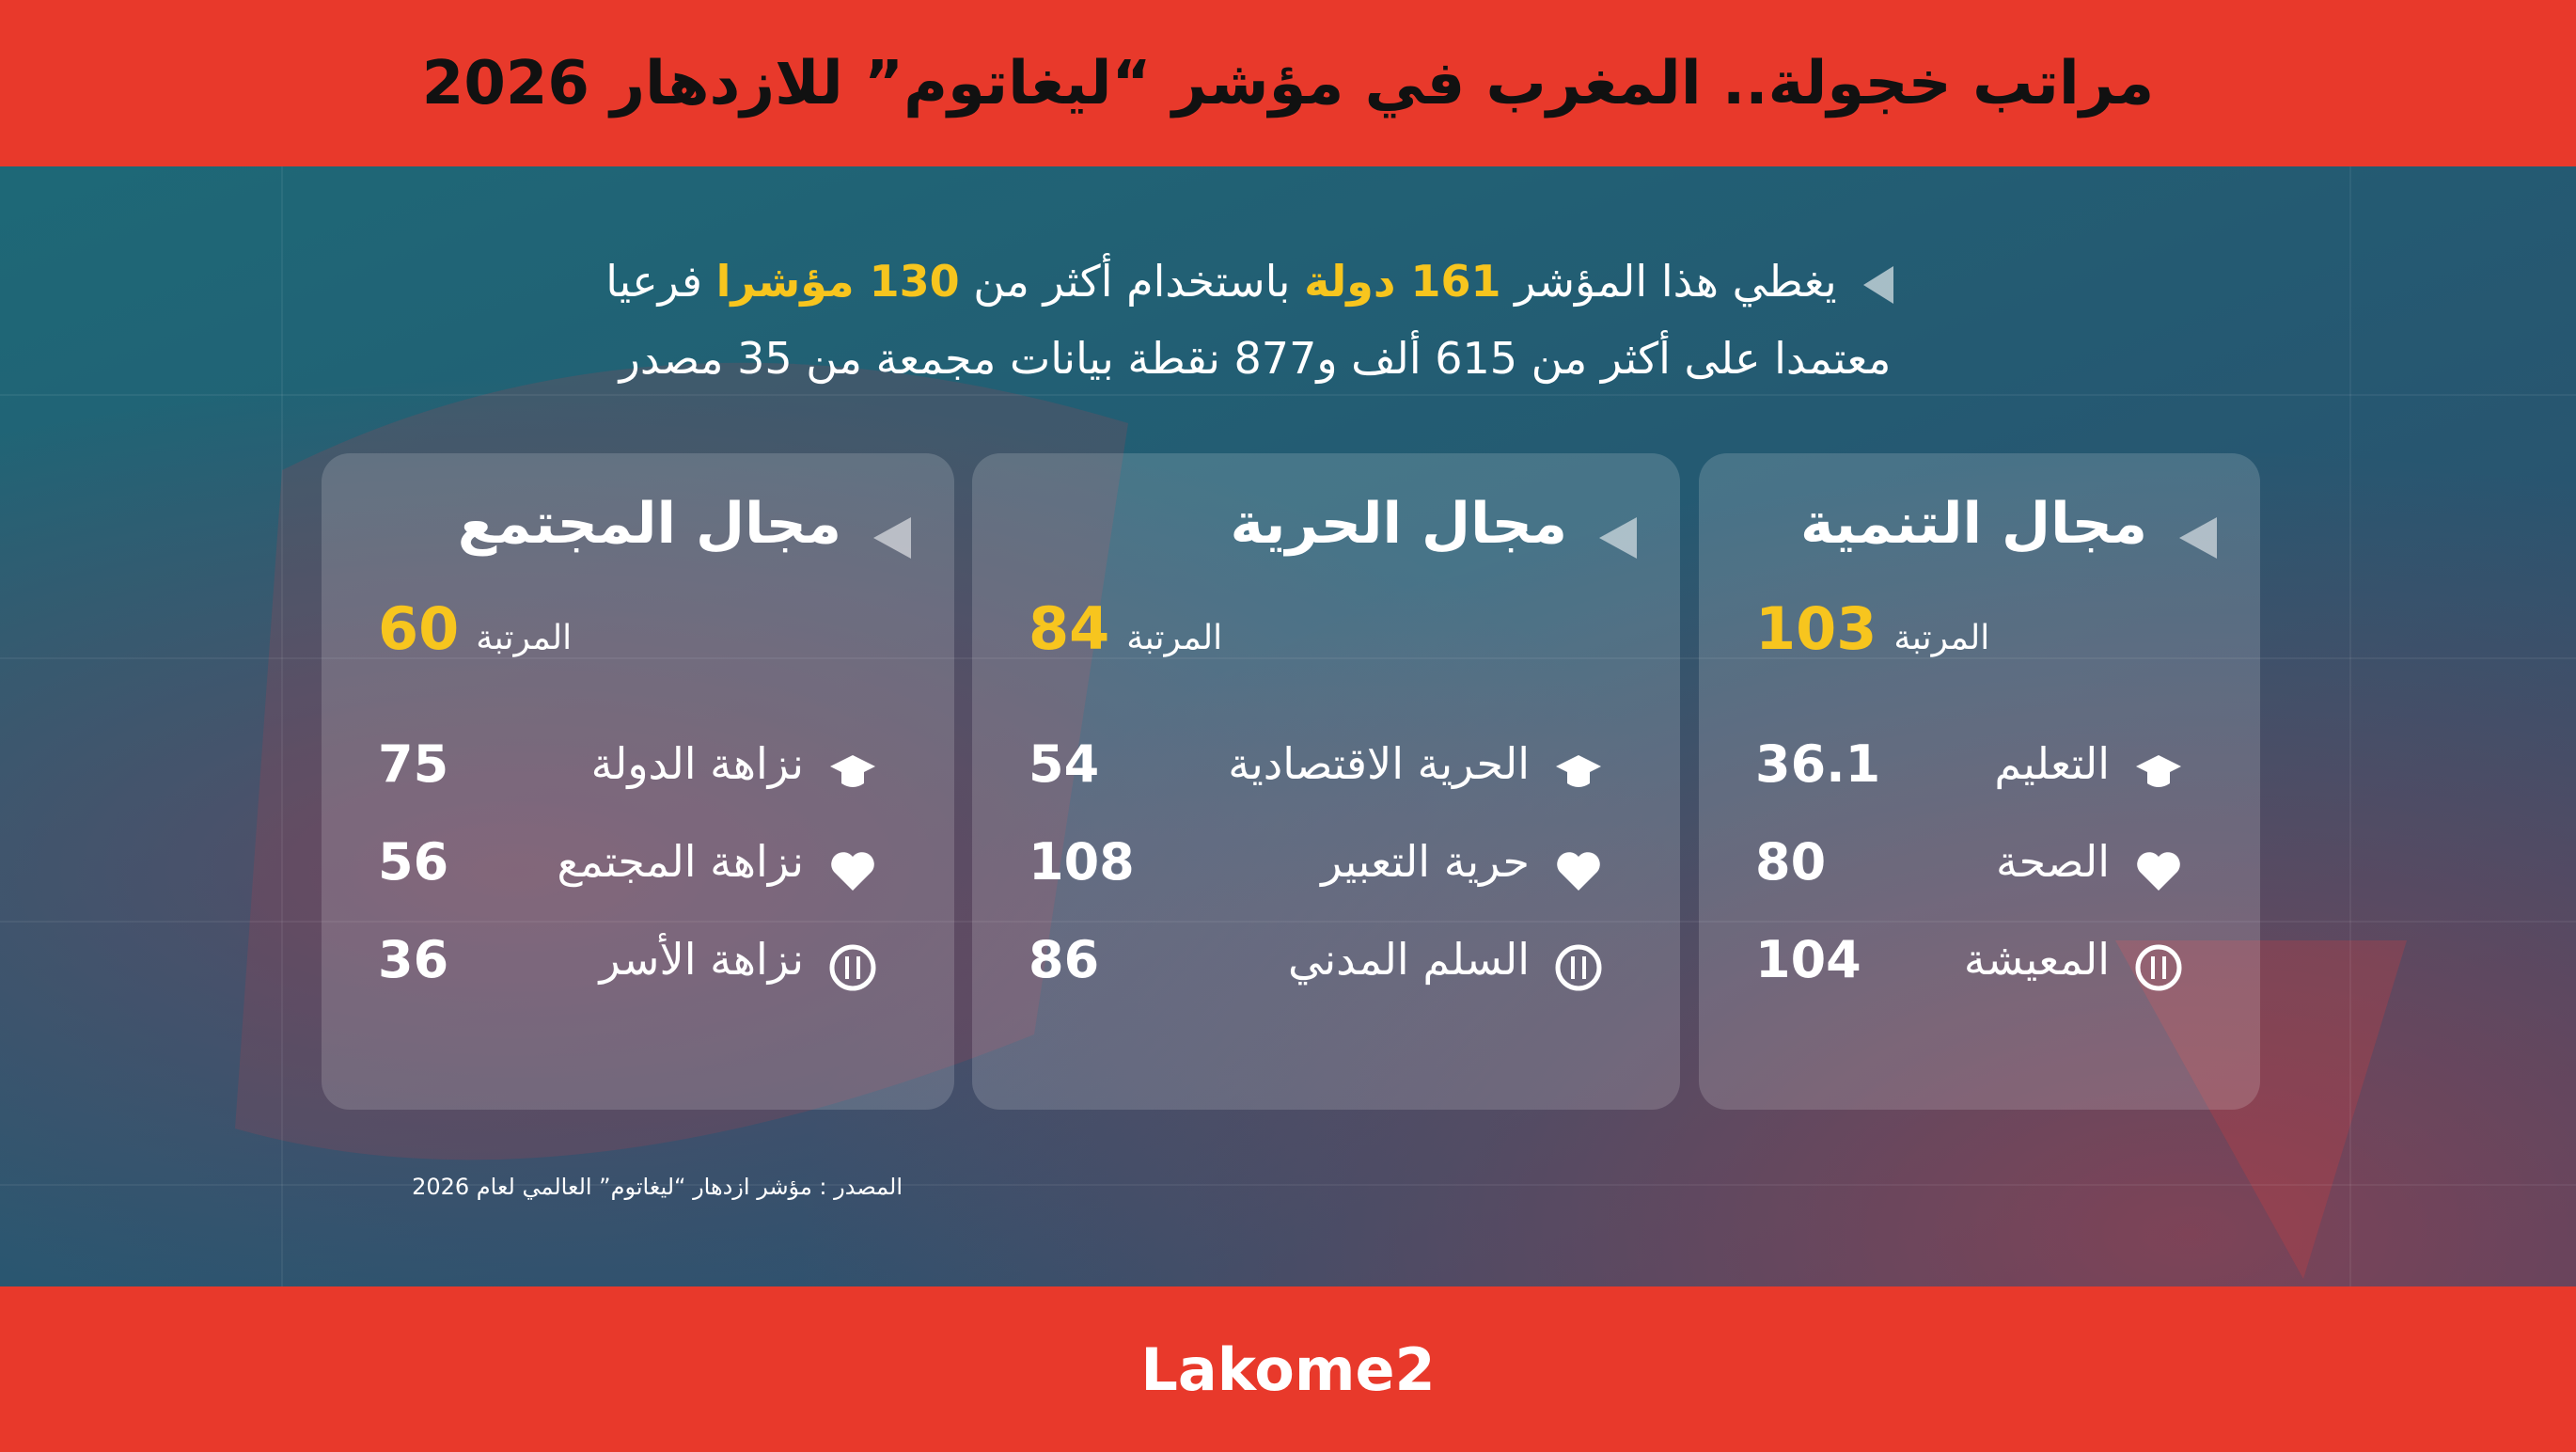  Describe the element at coordinates (649, 524) in the screenshot. I see `card-title: مجال المجتمع` at that location.